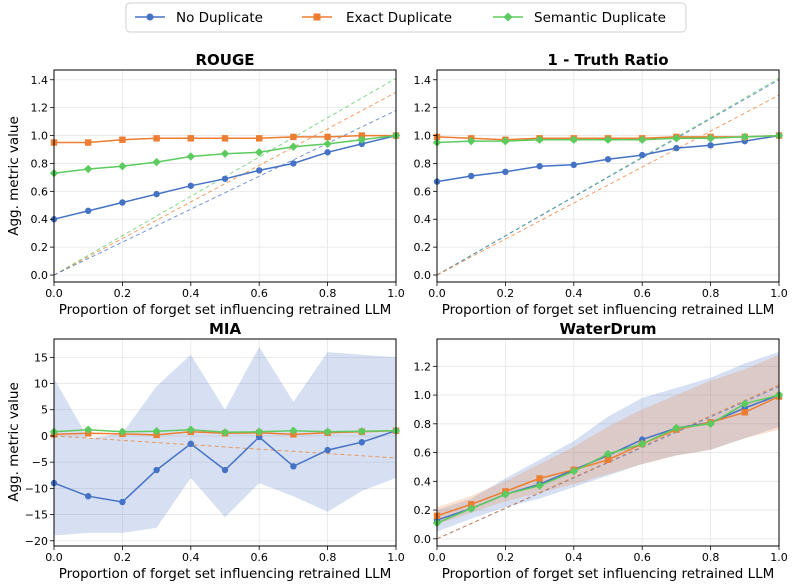  What do you see at coordinates (317, 17) in the screenshot?
I see `legend-marker-exact-duplicate` at bounding box center [317, 17].